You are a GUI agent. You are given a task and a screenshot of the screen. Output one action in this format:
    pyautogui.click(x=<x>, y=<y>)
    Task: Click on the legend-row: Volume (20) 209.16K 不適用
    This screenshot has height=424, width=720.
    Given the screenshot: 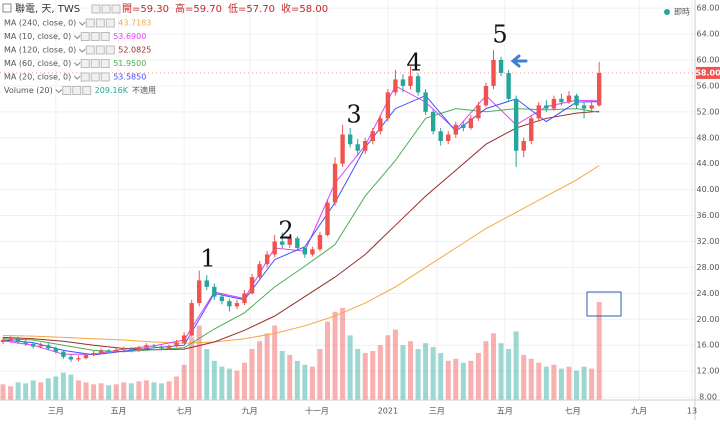 What is the action you would take?
    pyautogui.click(x=80, y=90)
    